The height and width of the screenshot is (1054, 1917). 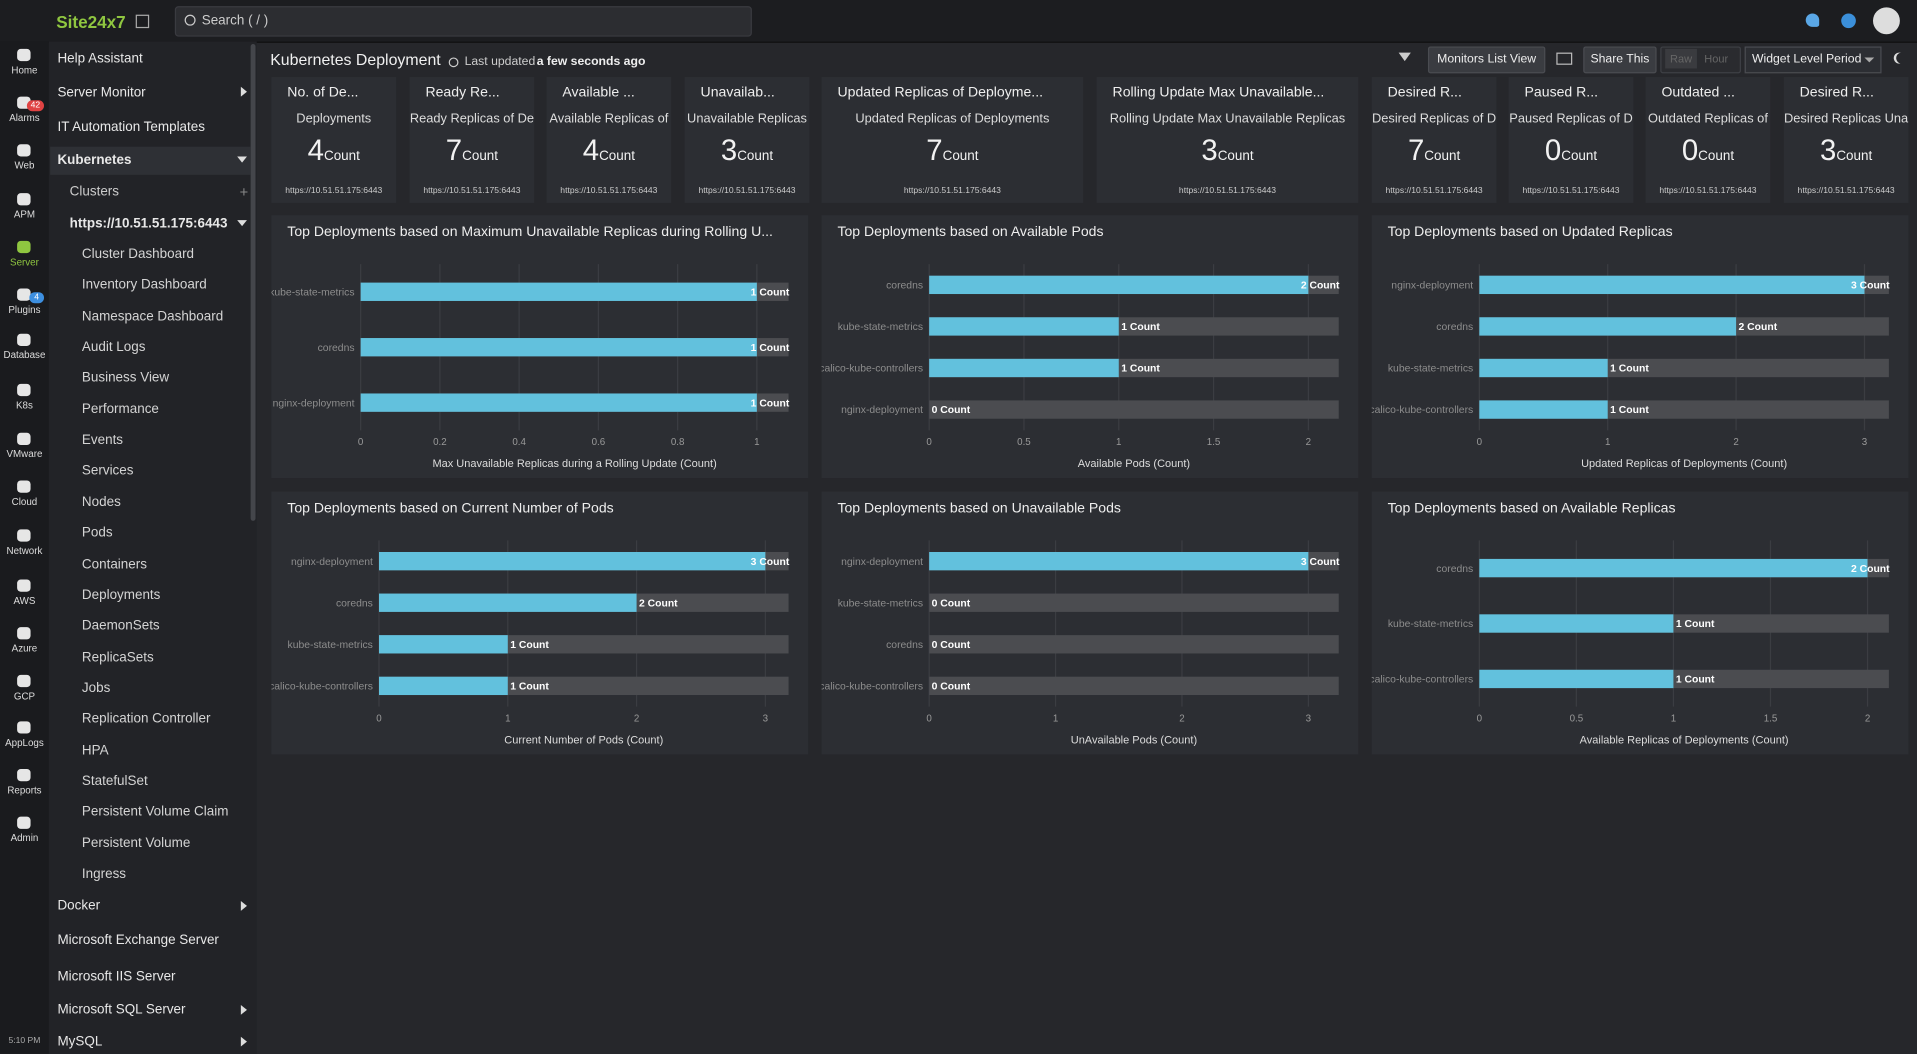 What do you see at coordinates (120, 626) in the screenshot?
I see `menu-item: DaemonSets` at bounding box center [120, 626].